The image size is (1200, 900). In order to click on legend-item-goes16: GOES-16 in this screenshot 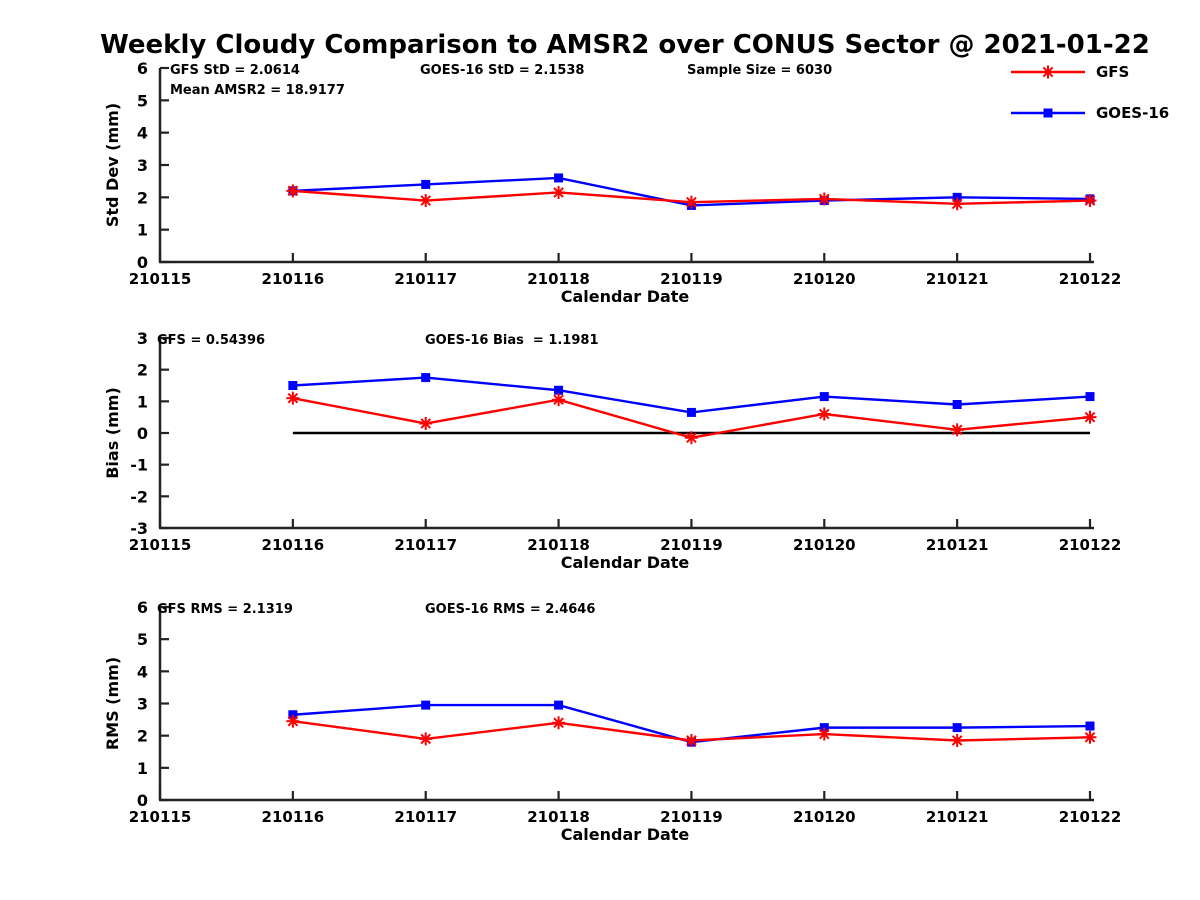, I will do `click(1103, 113)`.